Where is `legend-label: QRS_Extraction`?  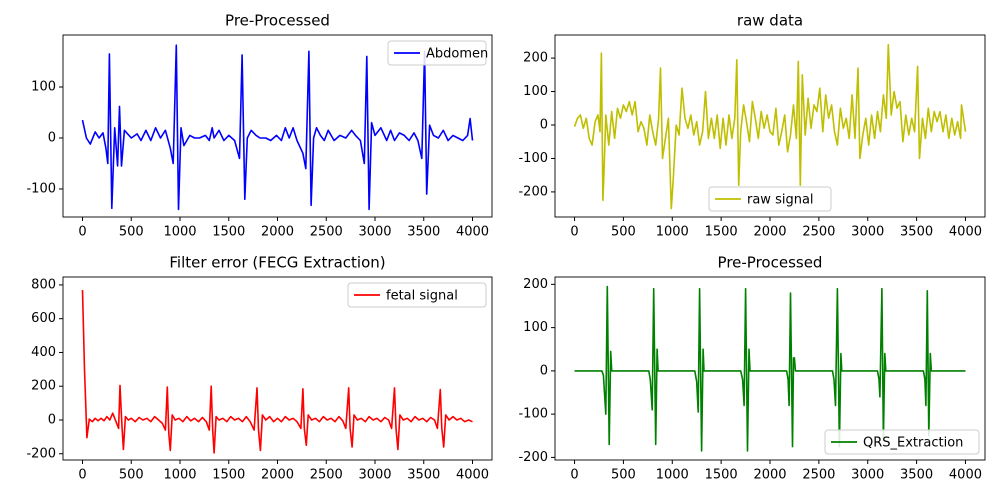 legend-label: QRS_Extraction is located at coordinates (913, 443).